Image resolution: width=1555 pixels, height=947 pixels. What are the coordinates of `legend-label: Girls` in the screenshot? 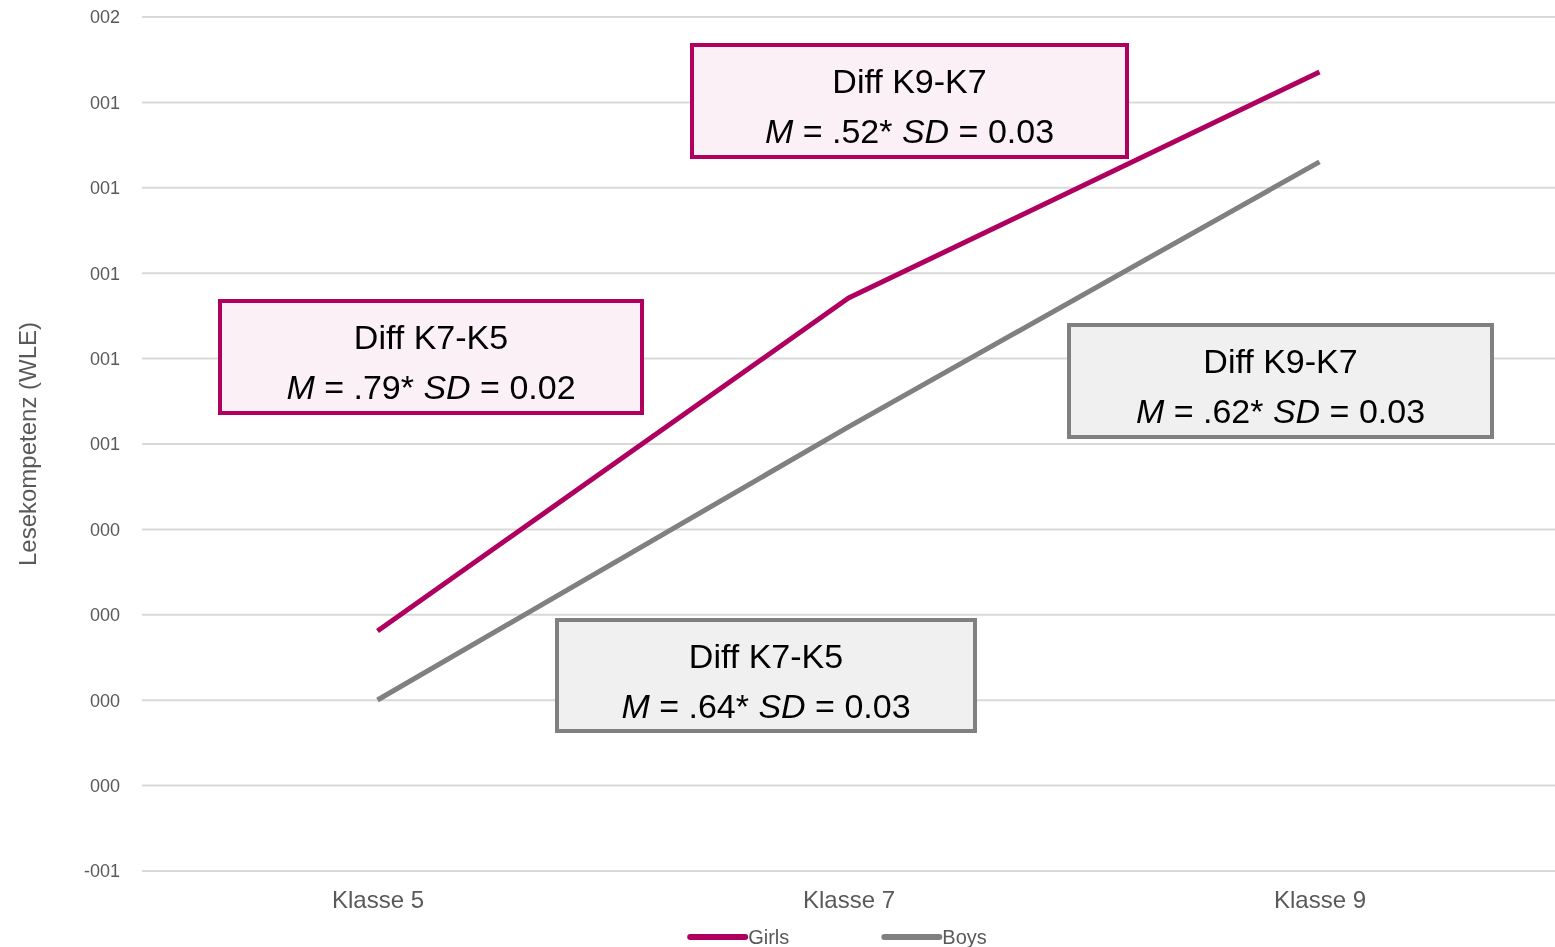 It's located at (769, 936).